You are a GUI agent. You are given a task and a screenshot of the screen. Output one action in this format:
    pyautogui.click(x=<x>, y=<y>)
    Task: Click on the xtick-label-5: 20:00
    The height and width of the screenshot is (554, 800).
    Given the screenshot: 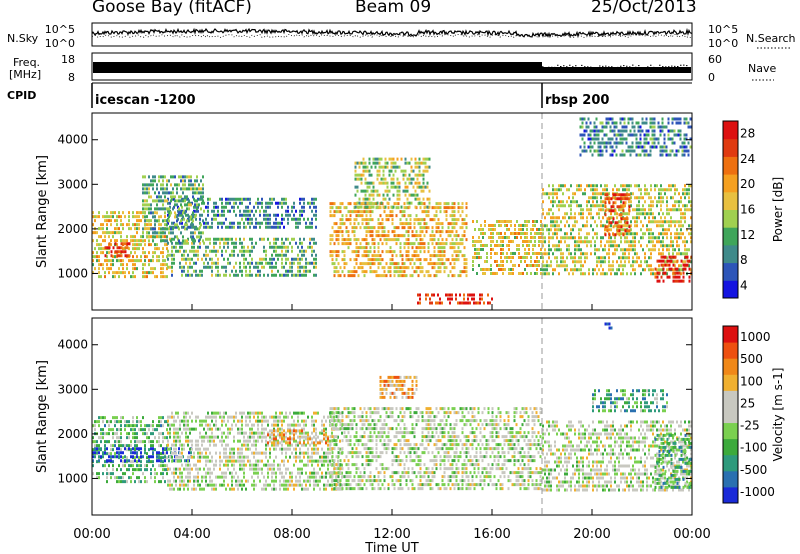 What is the action you would take?
    pyautogui.click(x=591, y=534)
    